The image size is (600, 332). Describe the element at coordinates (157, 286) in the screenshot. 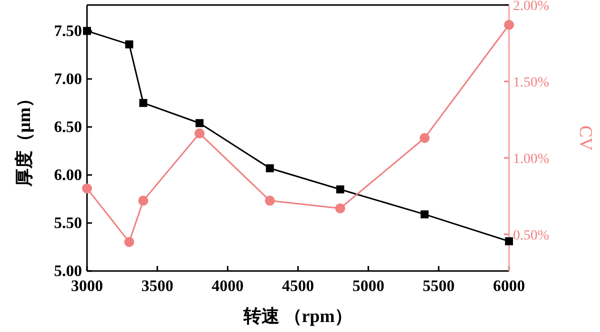

I see `x-tick-label: 3500` at that location.